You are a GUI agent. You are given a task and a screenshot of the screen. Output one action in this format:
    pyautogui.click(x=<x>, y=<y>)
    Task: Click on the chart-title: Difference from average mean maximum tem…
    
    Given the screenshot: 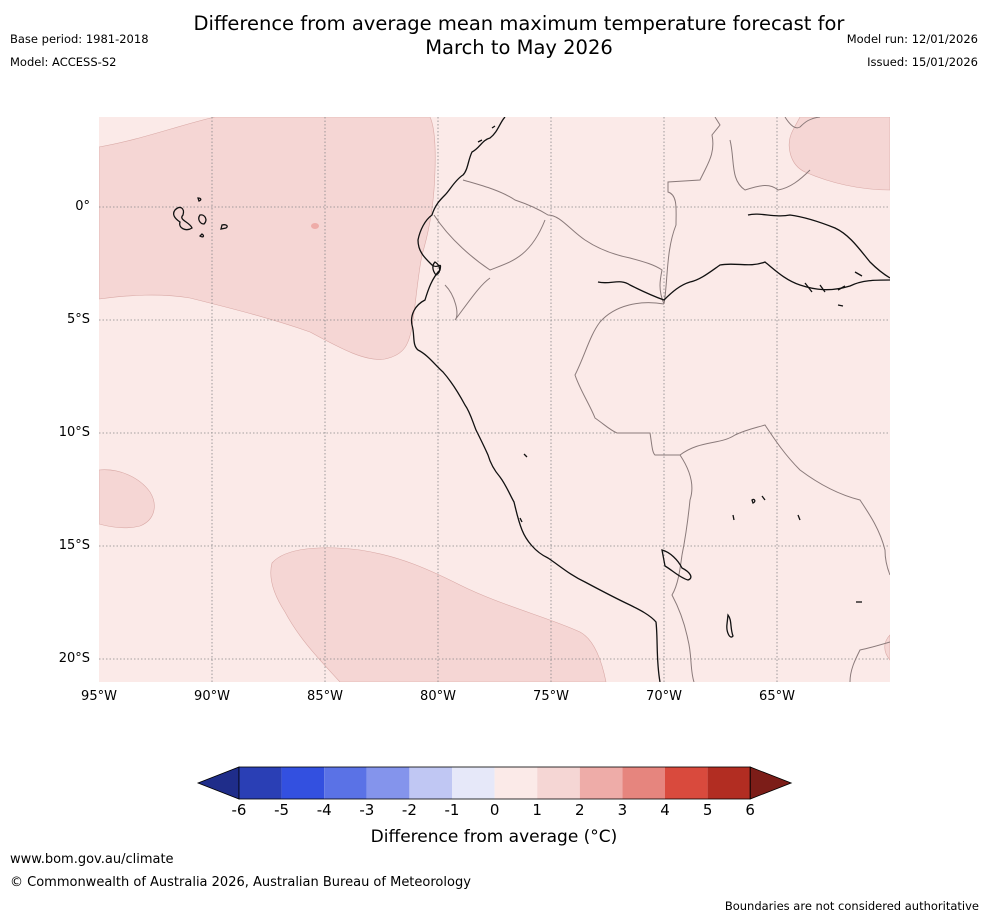 What is the action you would take?
    pyautogui.click(x=494, y=36)
    